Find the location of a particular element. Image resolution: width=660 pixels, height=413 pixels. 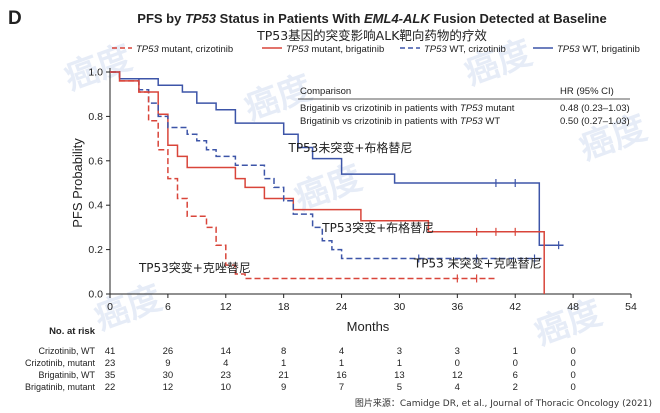

legend-item: TP53 mutant, brigatinib is located at coordinates (323, 49).